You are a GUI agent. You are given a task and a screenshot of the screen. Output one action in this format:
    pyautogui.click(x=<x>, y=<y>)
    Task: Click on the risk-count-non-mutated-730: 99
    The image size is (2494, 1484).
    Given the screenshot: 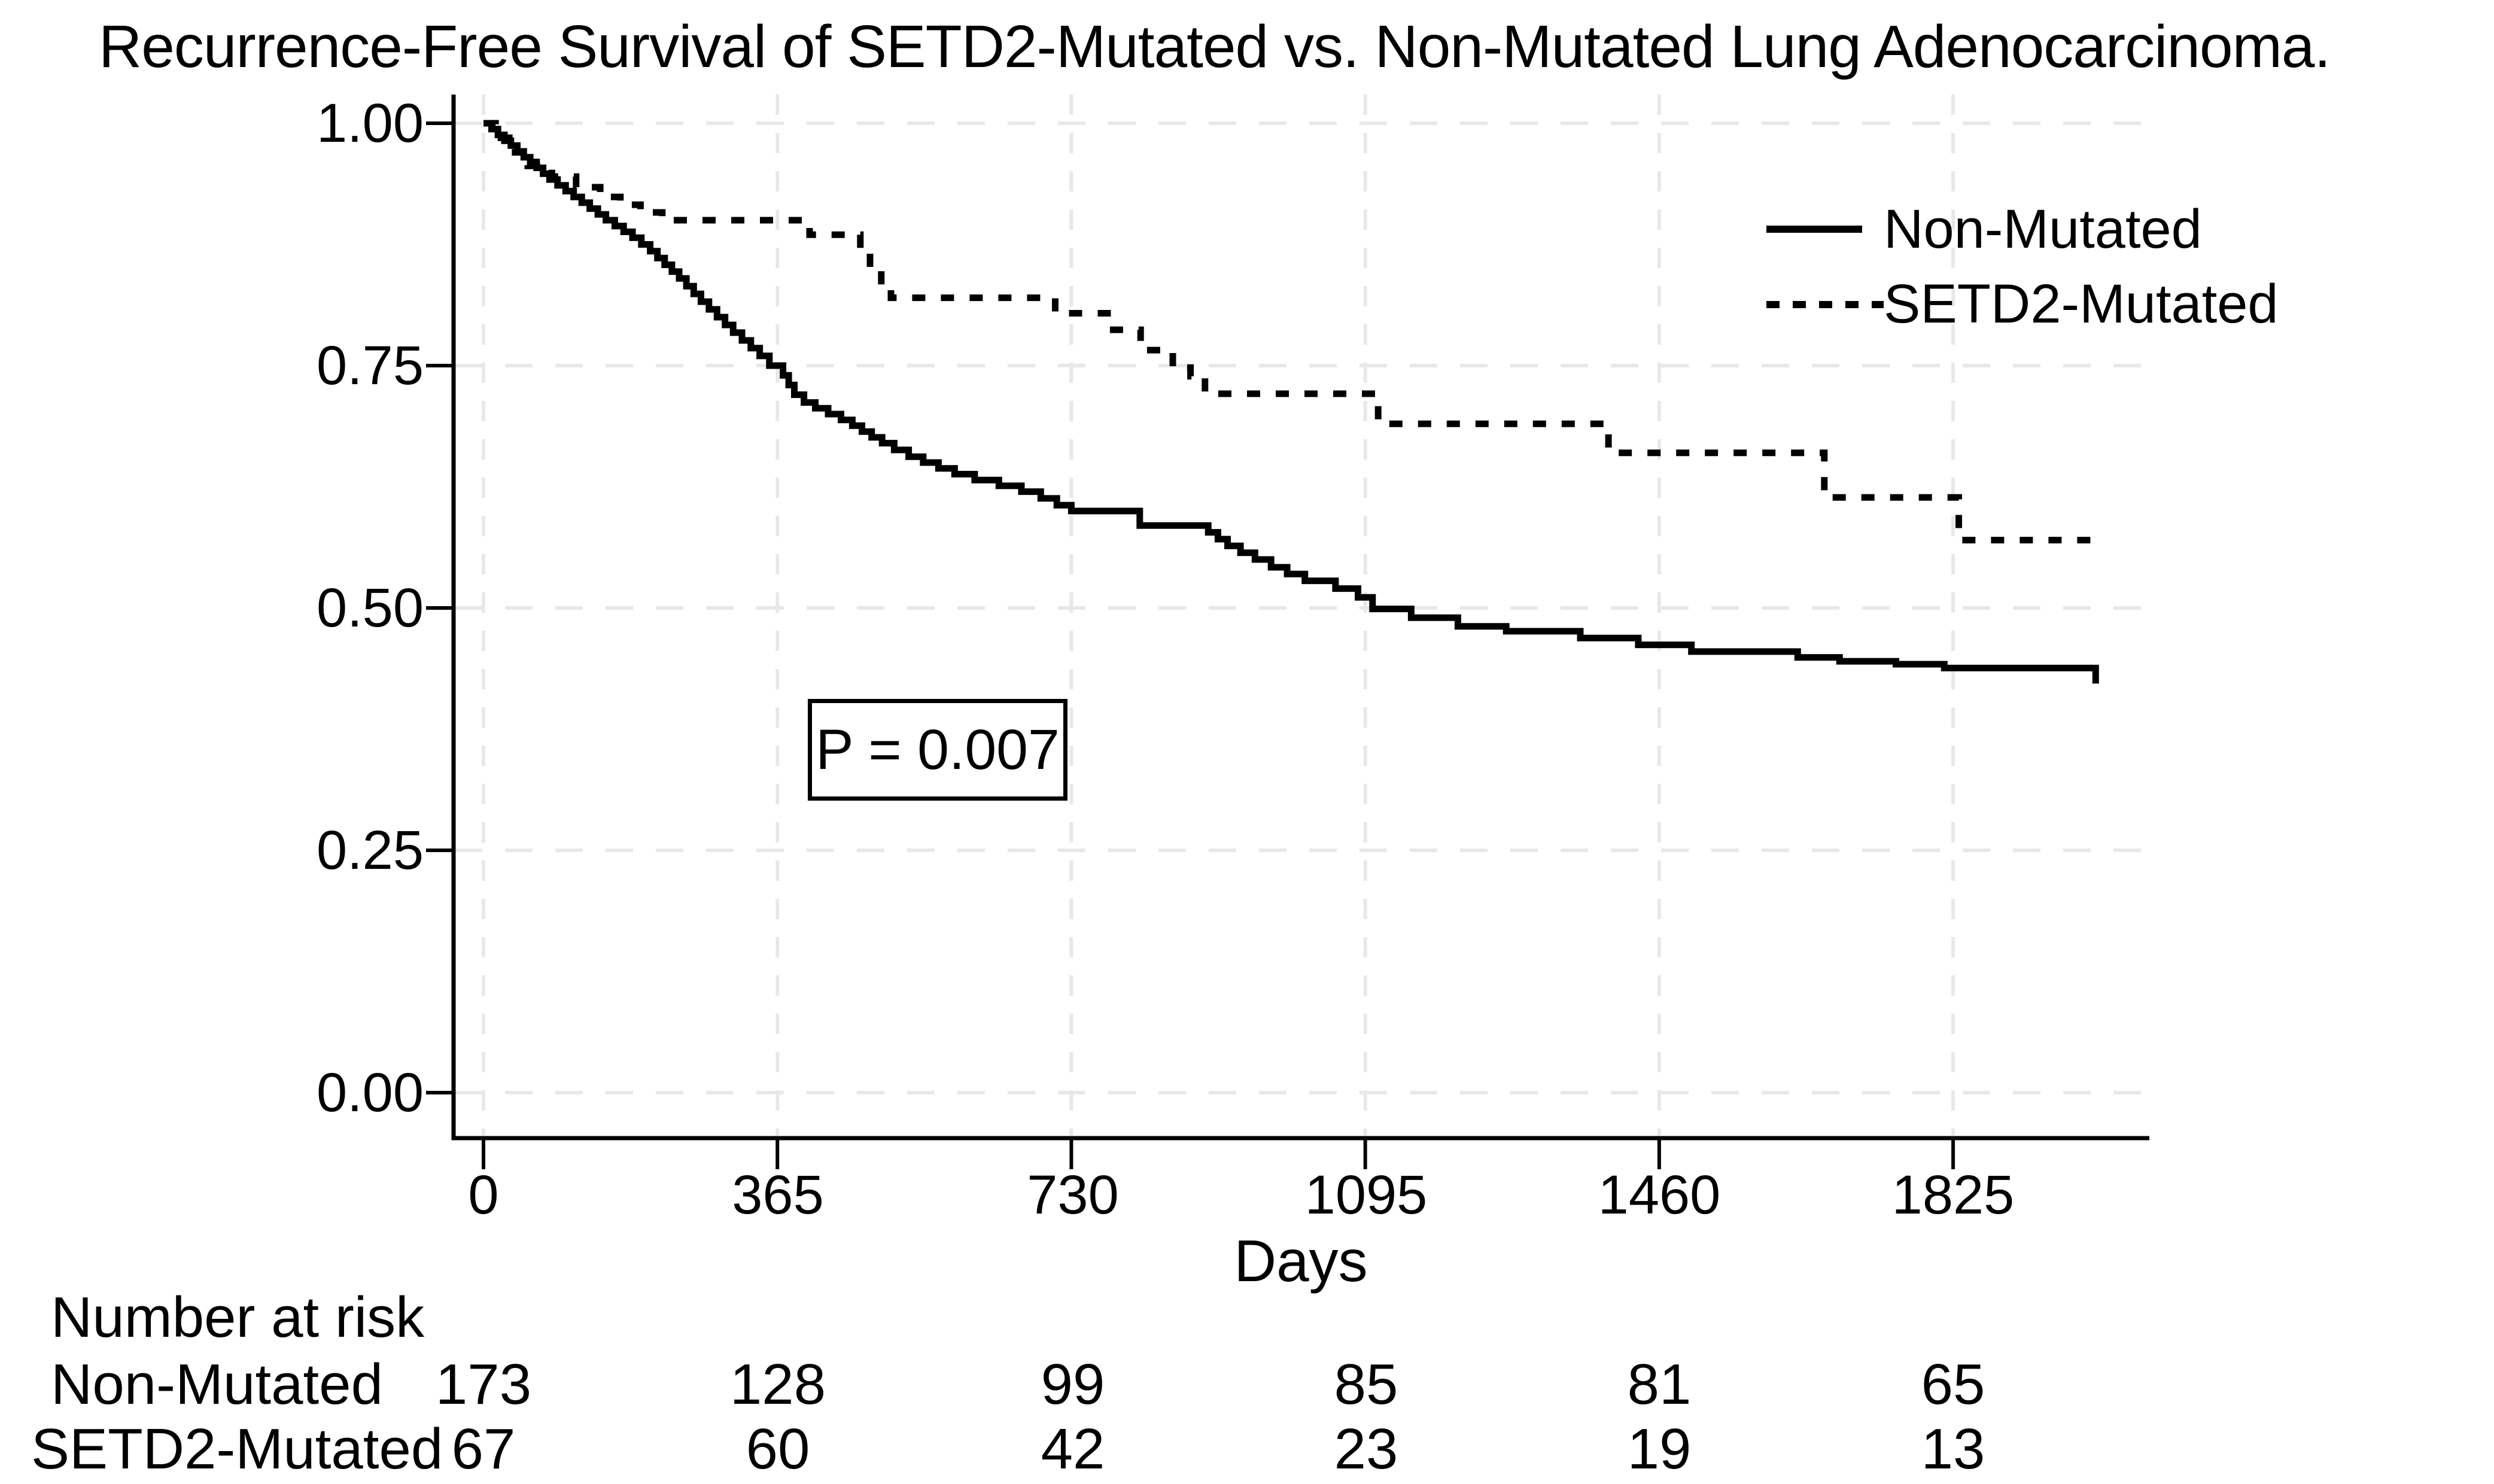 What is the action you would take?
    pyautogui.click(x=1073, y=1384)
    